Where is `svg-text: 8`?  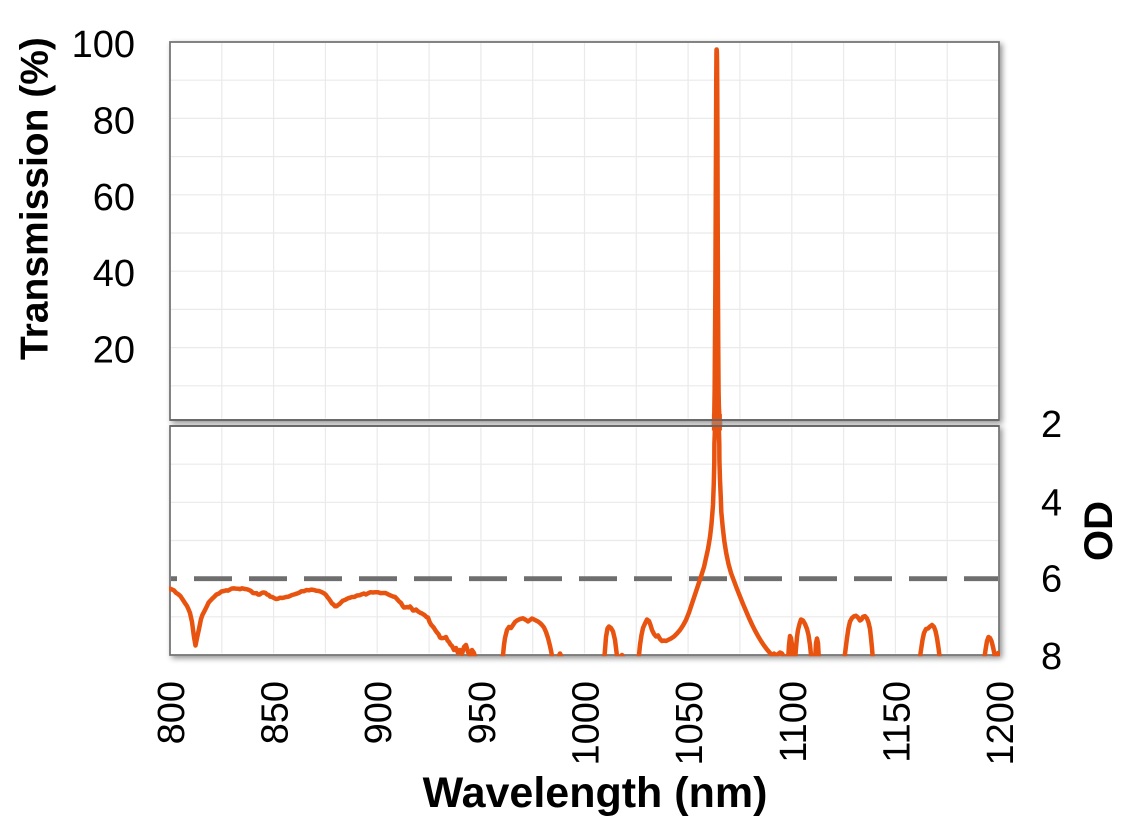 svg-text: 8 is located at coordinates (1051, 657).